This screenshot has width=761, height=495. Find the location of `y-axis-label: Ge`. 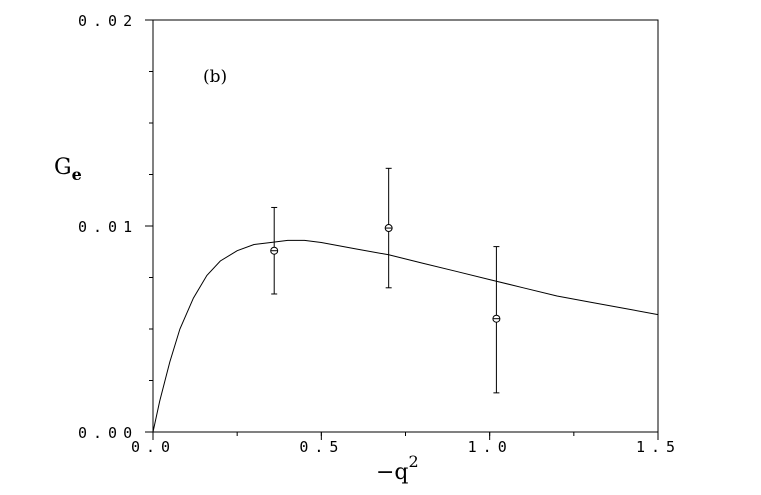

y-axis-label: Ge is located at coordinates (68, 169).